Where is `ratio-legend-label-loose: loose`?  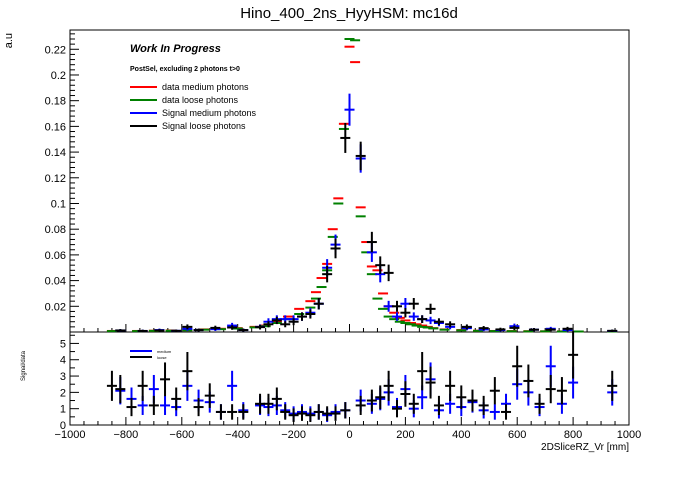
ratio-legend-label-loose: loose is located at coordinates (162, 357).